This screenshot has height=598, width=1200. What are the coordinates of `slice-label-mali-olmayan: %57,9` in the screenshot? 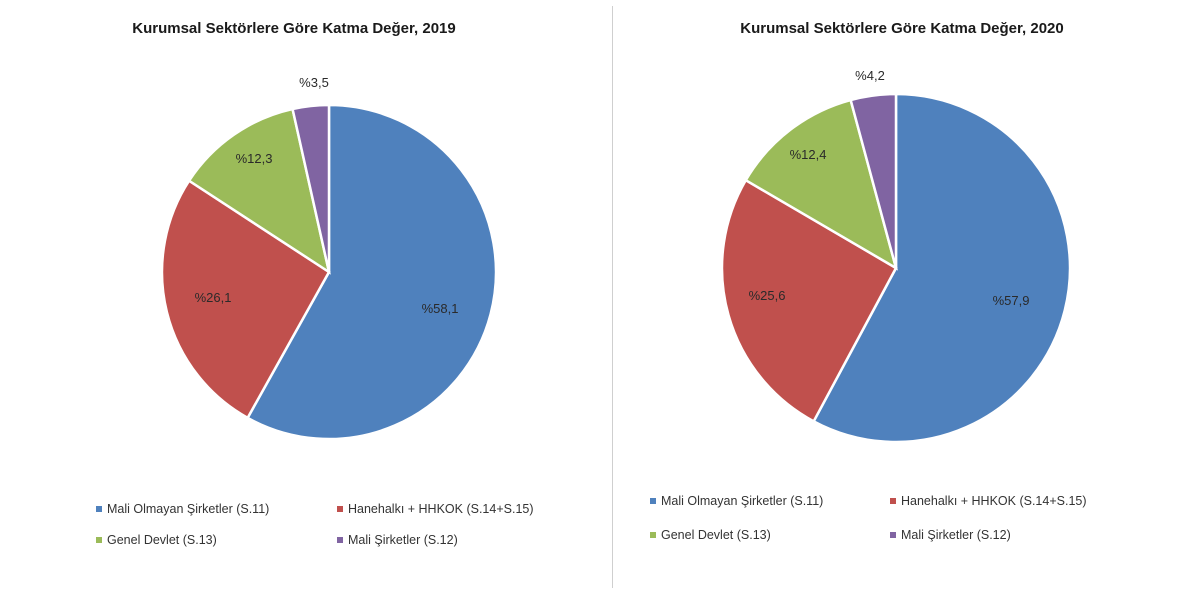 It's located at (1011, 300).